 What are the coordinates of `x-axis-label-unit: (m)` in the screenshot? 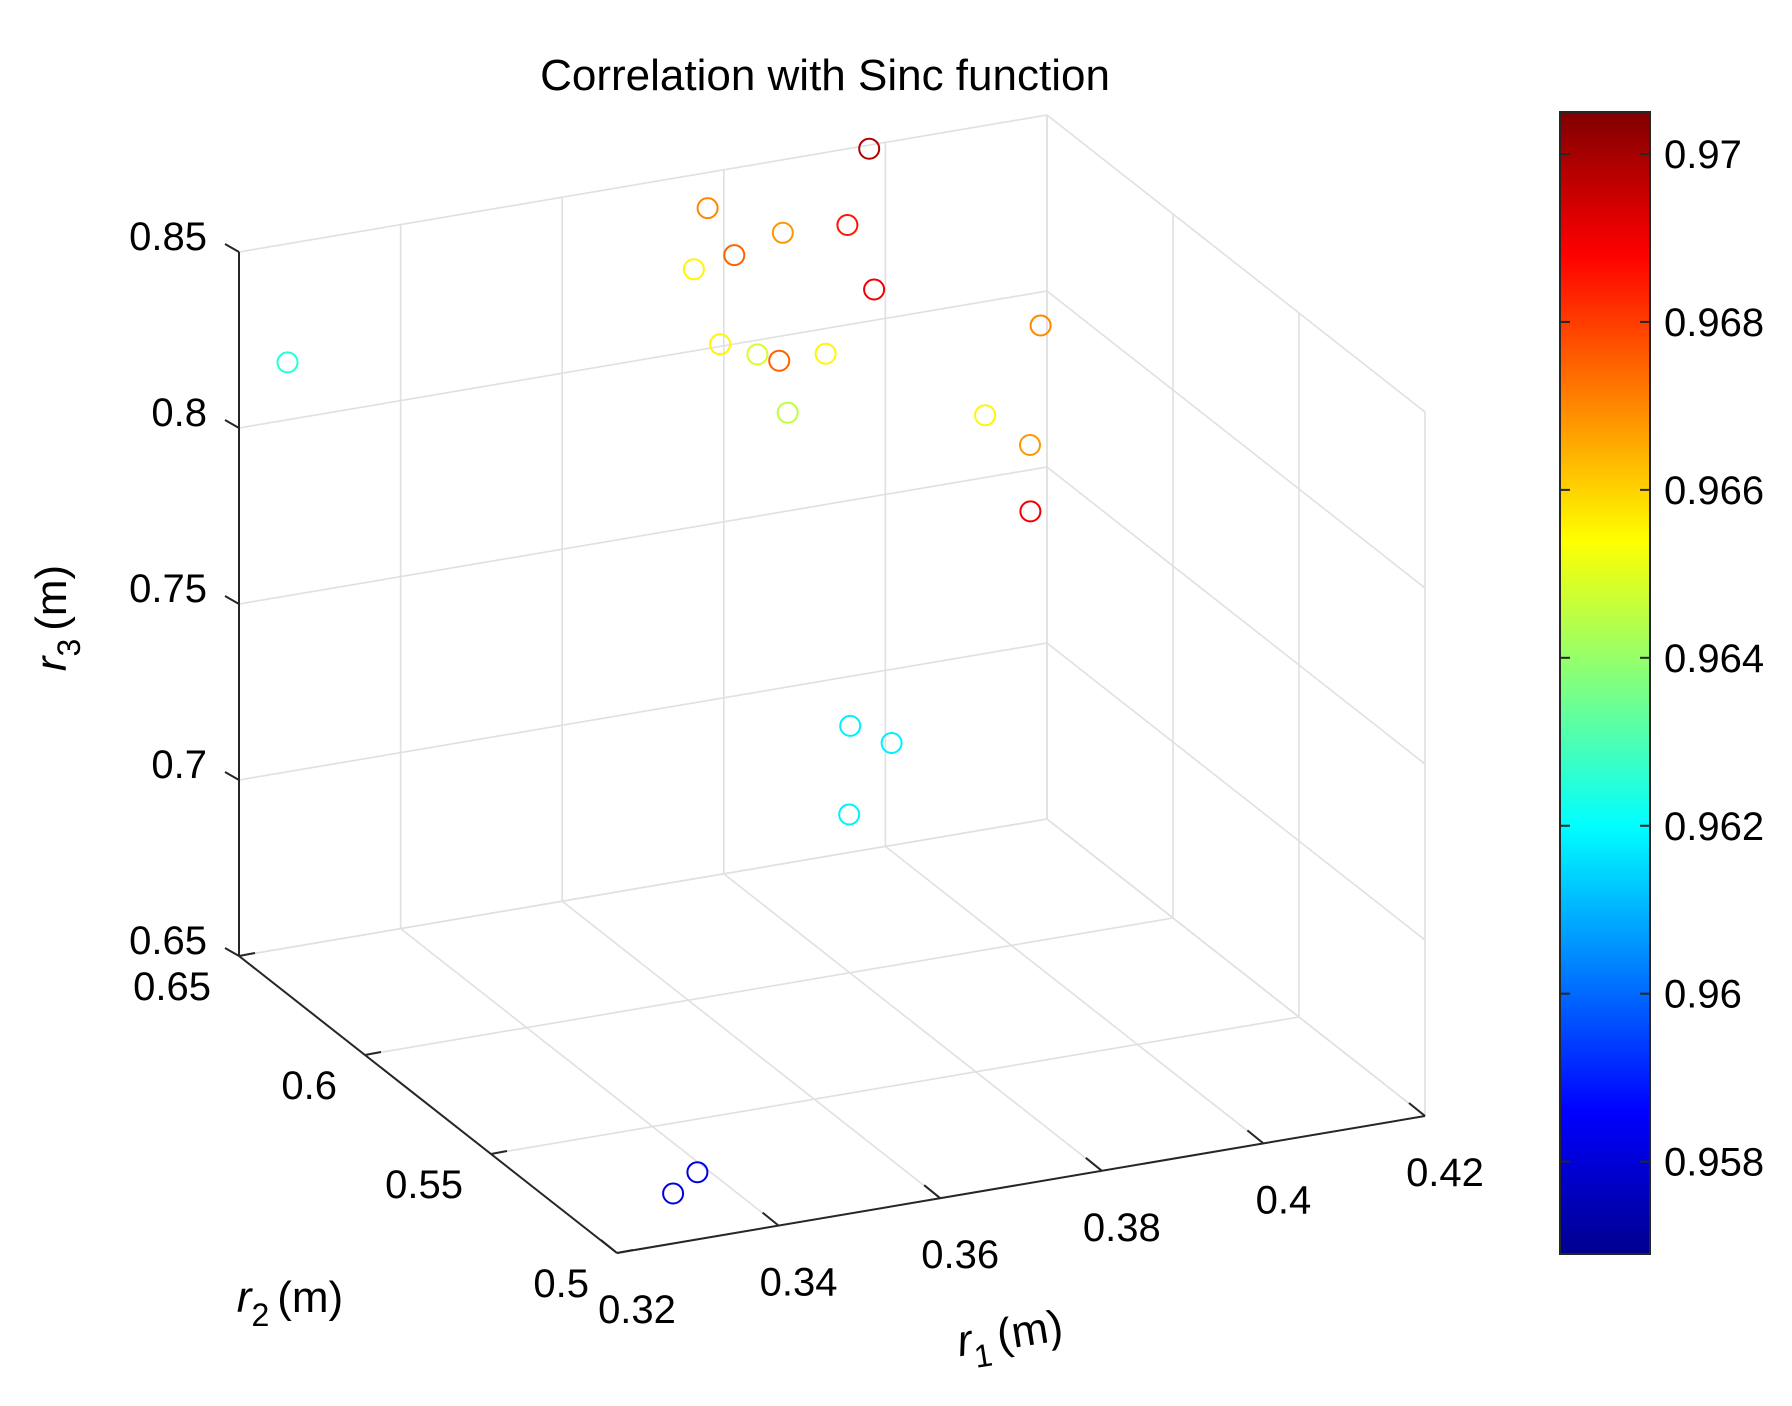 It's located at (1029, 1330).